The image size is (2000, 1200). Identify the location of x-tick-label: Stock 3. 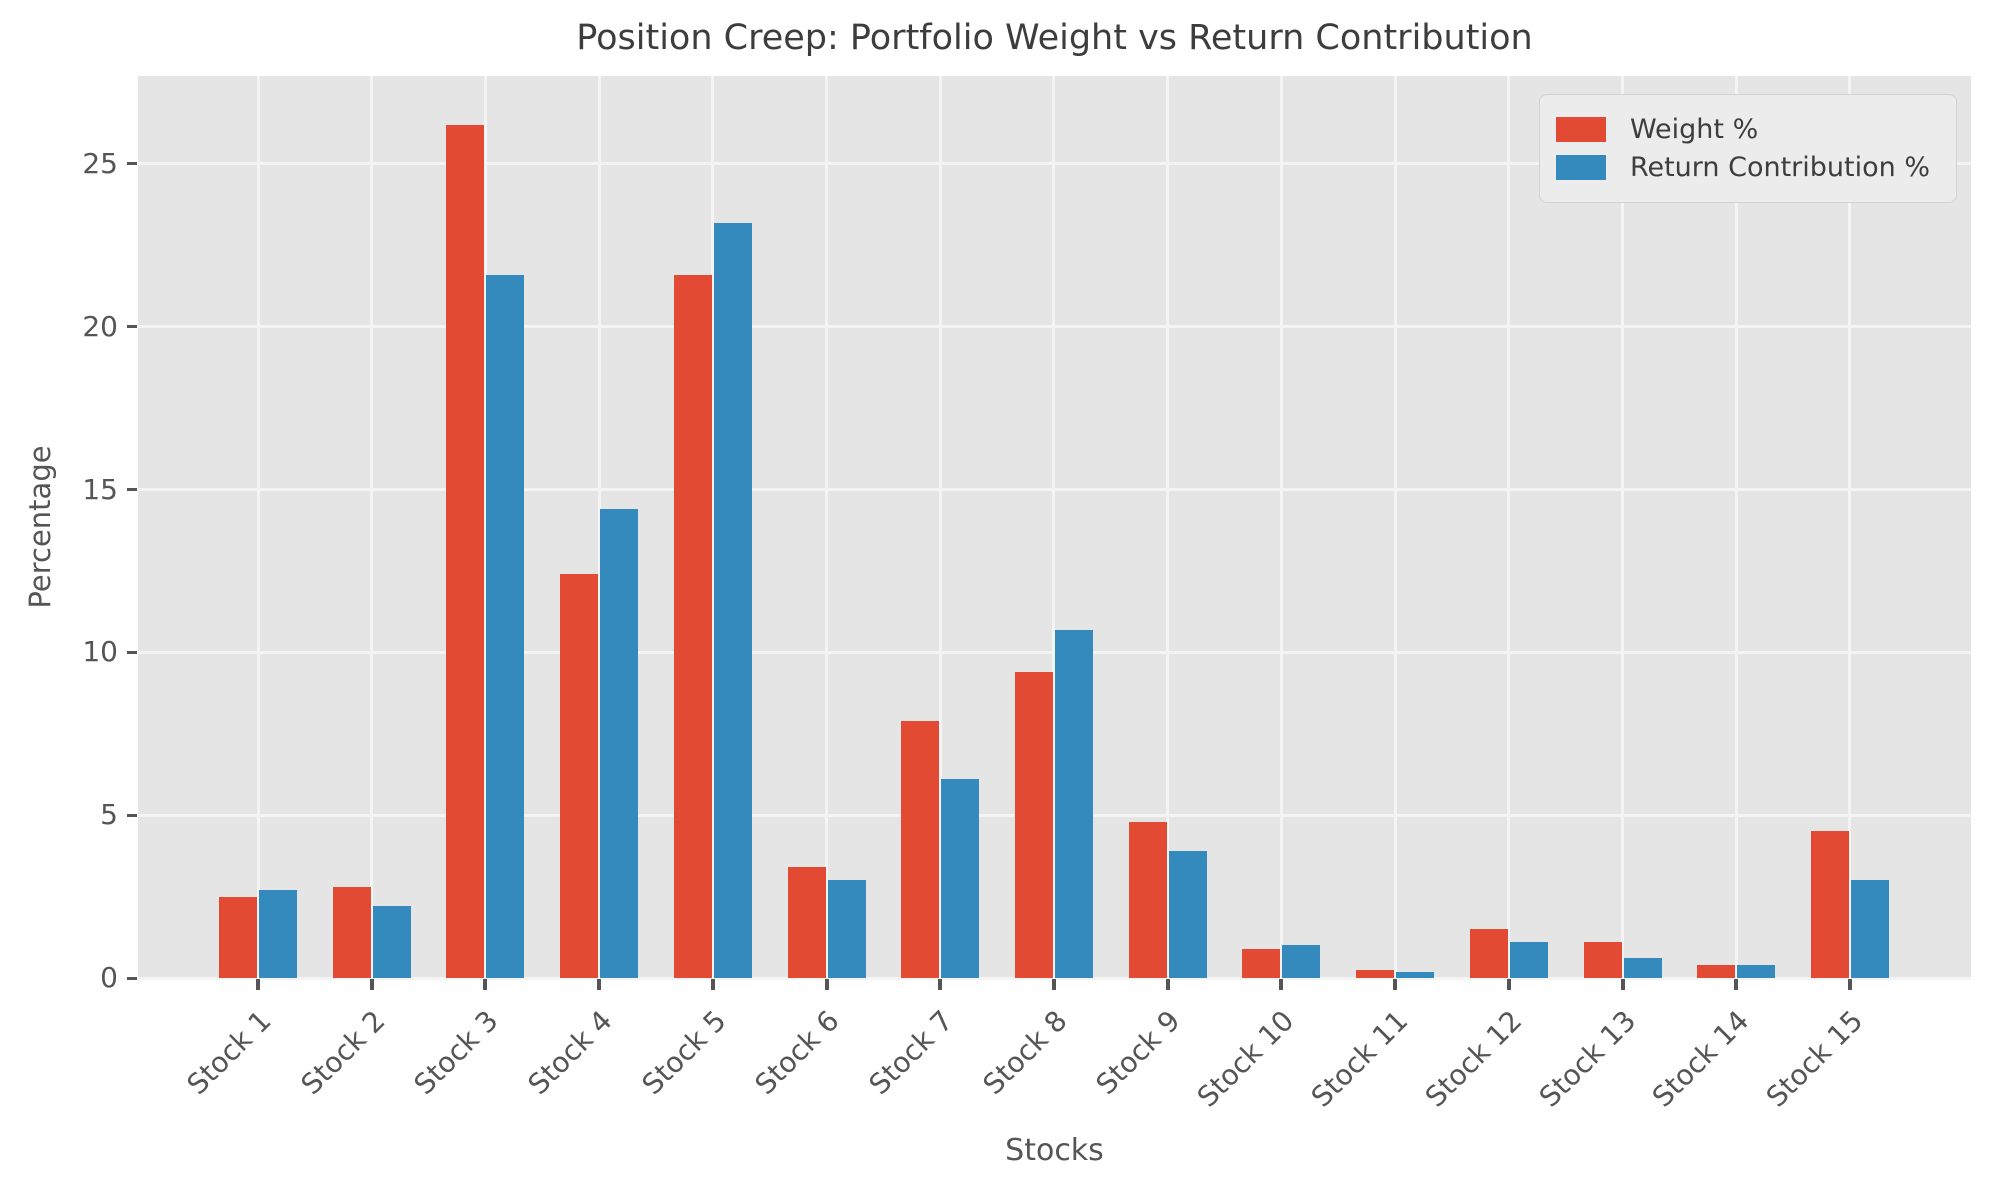
(456, 1053).